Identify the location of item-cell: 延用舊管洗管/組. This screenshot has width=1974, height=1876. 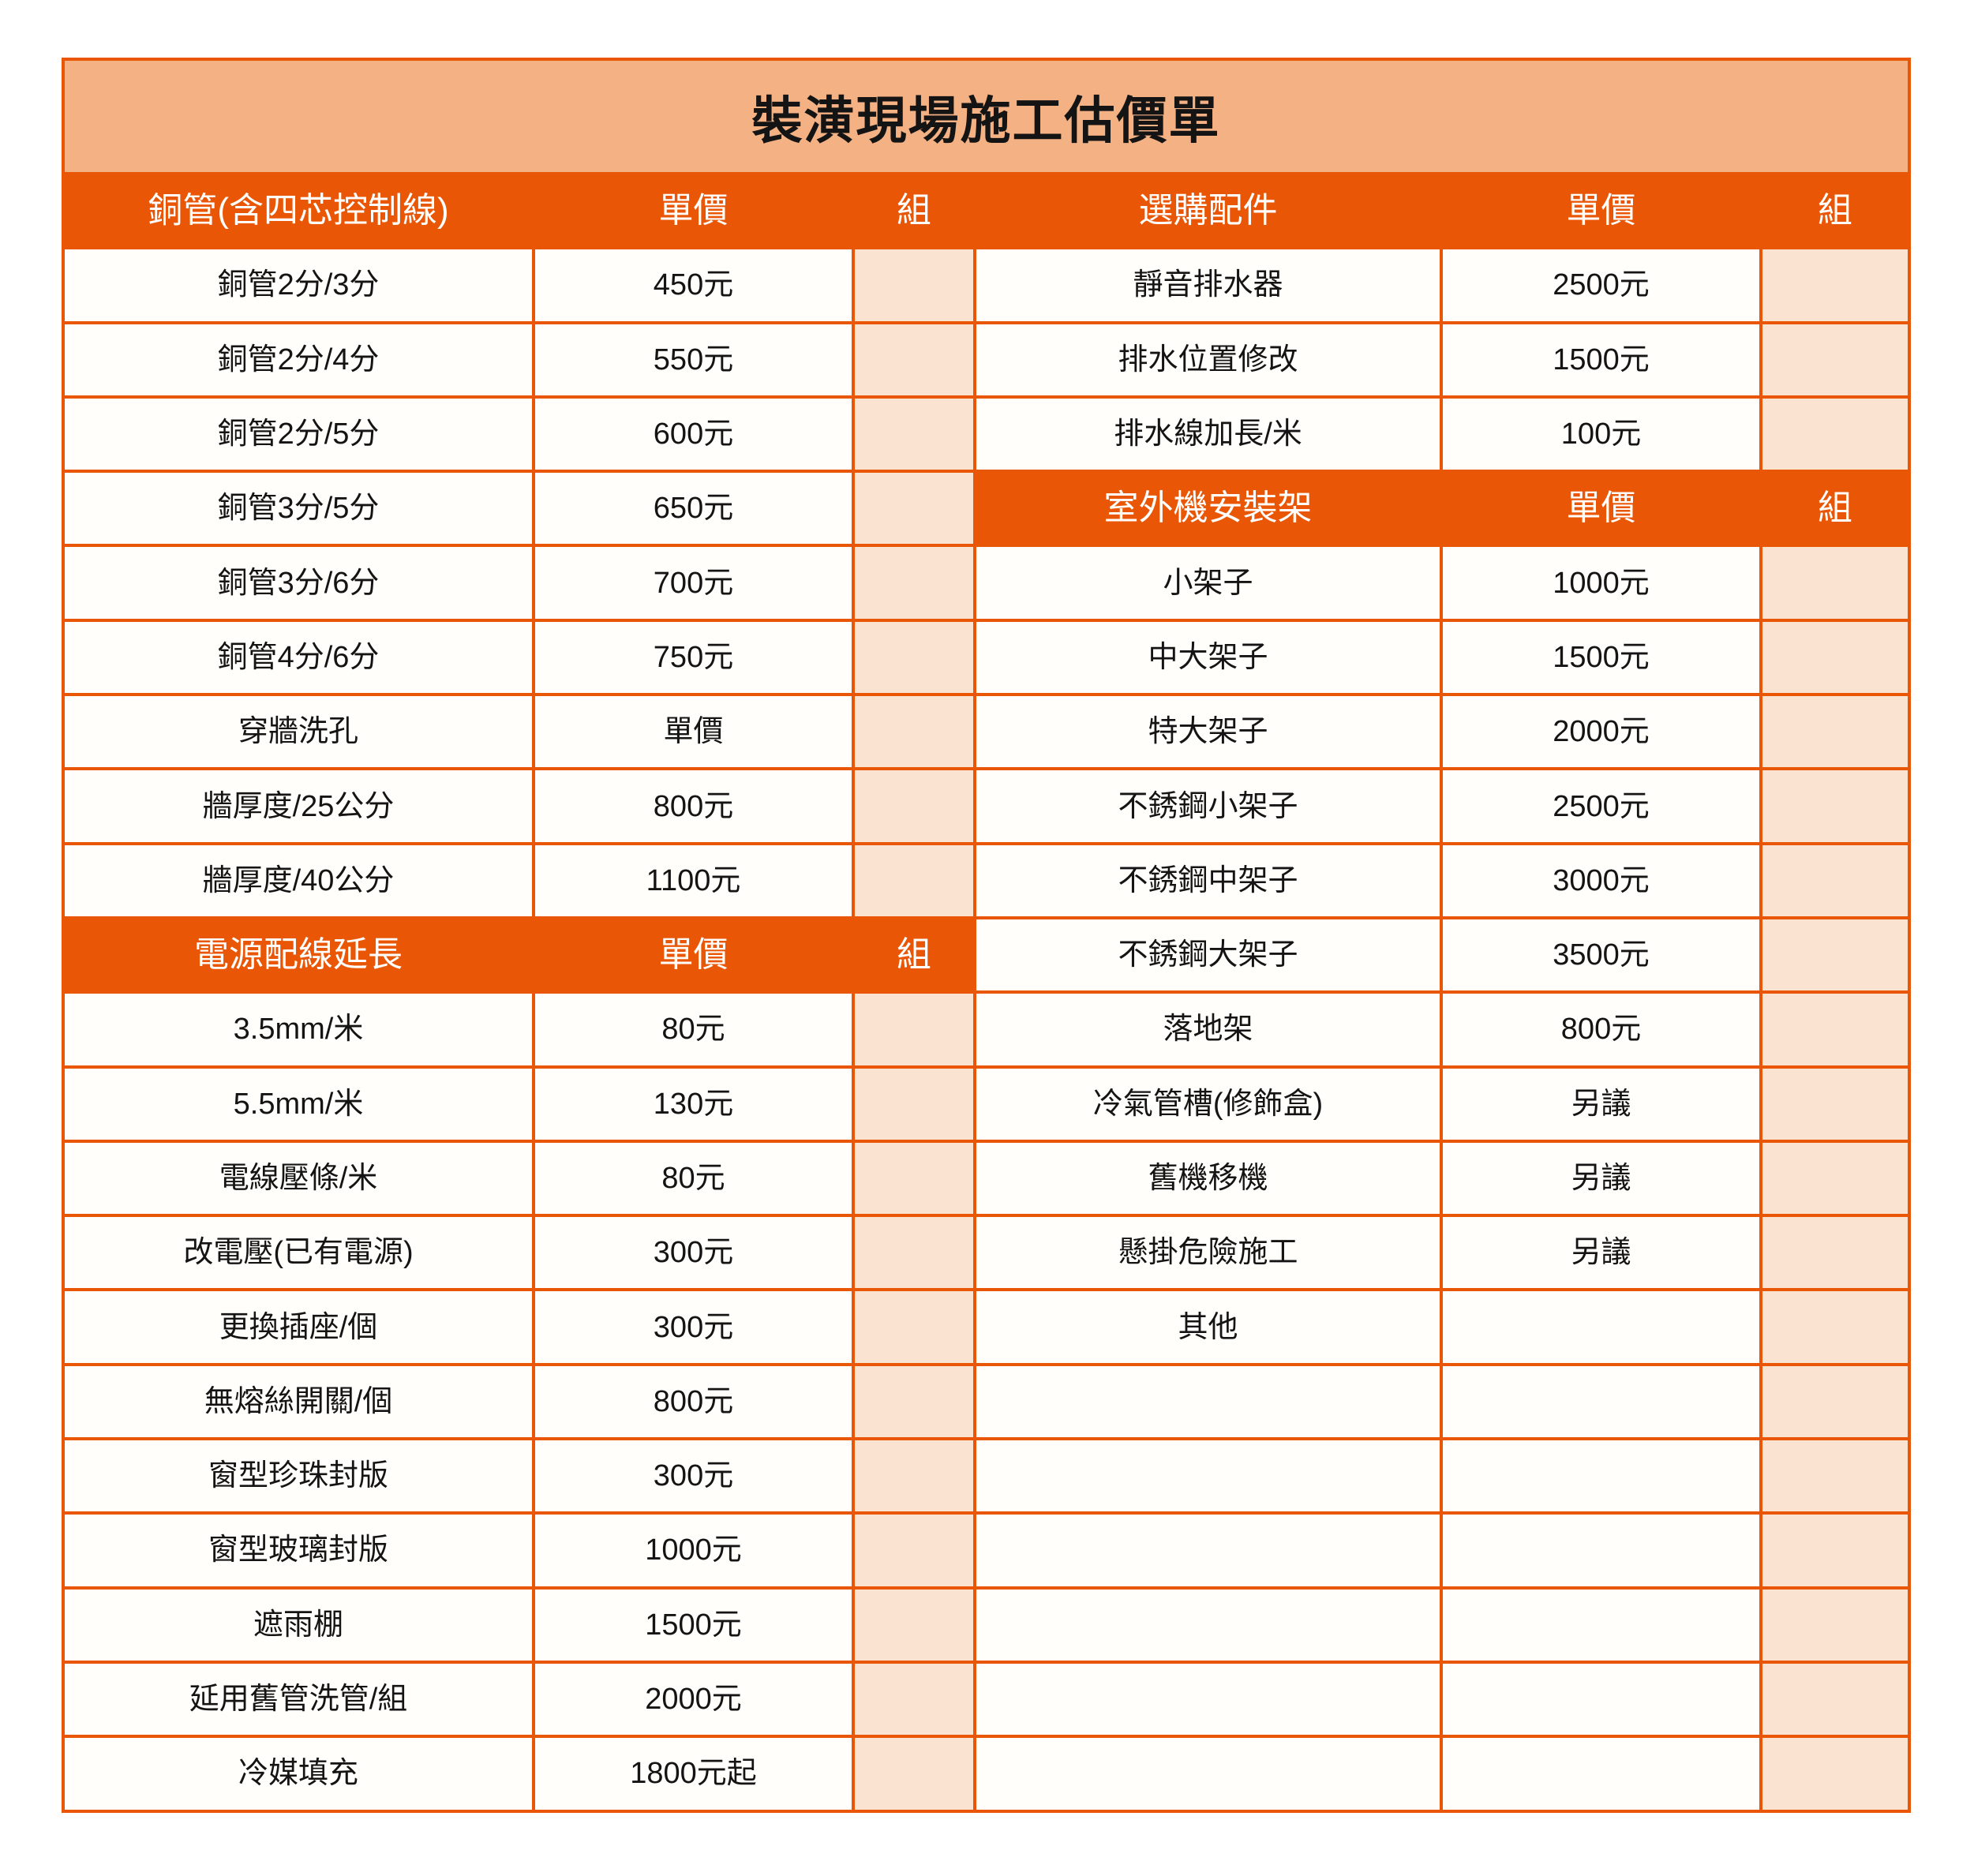
(298, 1699).